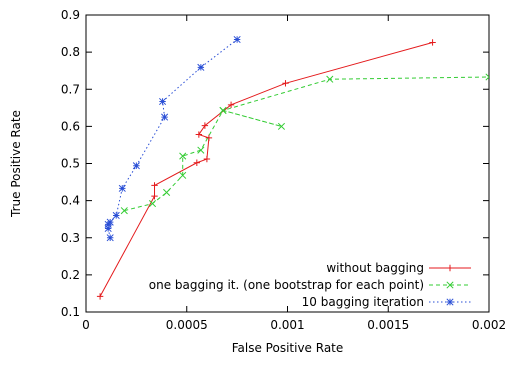 The width and height of the screenshot is (513, 365). I want to click on y-tick-label: 0.4, so click(70, 201).